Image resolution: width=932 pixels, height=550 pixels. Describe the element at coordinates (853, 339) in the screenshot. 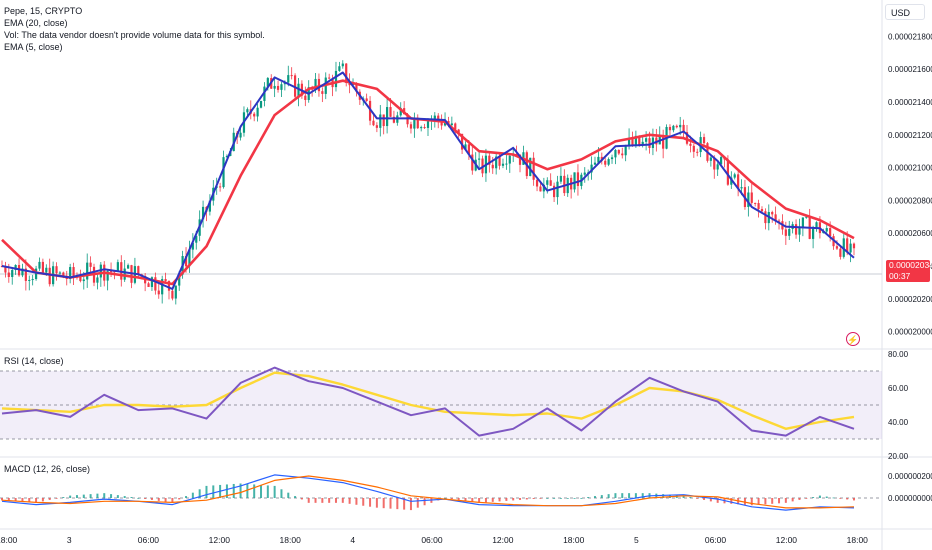

I see `lightning-bolt-icon: ⚡` at that location.